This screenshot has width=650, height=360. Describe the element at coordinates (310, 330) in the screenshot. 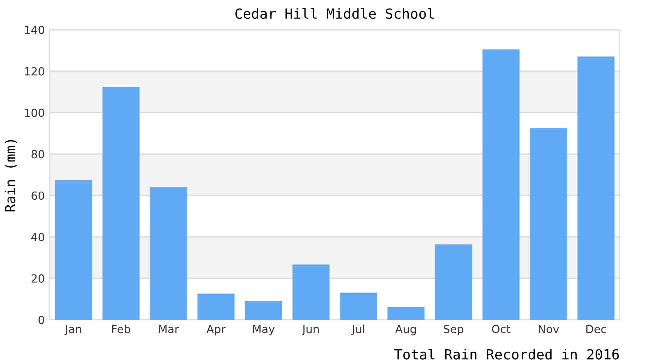

I see `x-tick-label: Jun` at that location.